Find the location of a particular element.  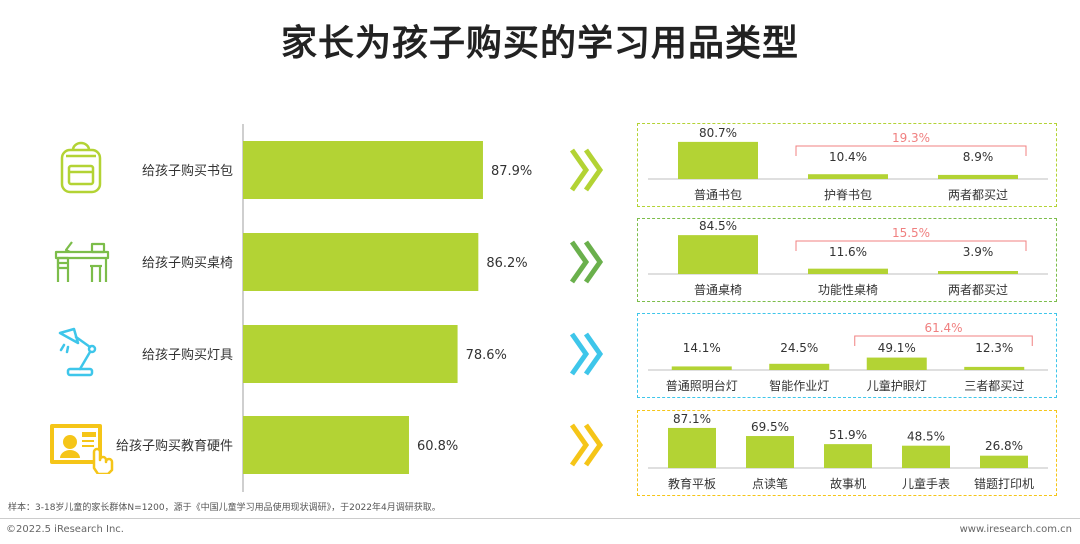

sub-value-label: 12.3% is located at coordinates (994, 348).